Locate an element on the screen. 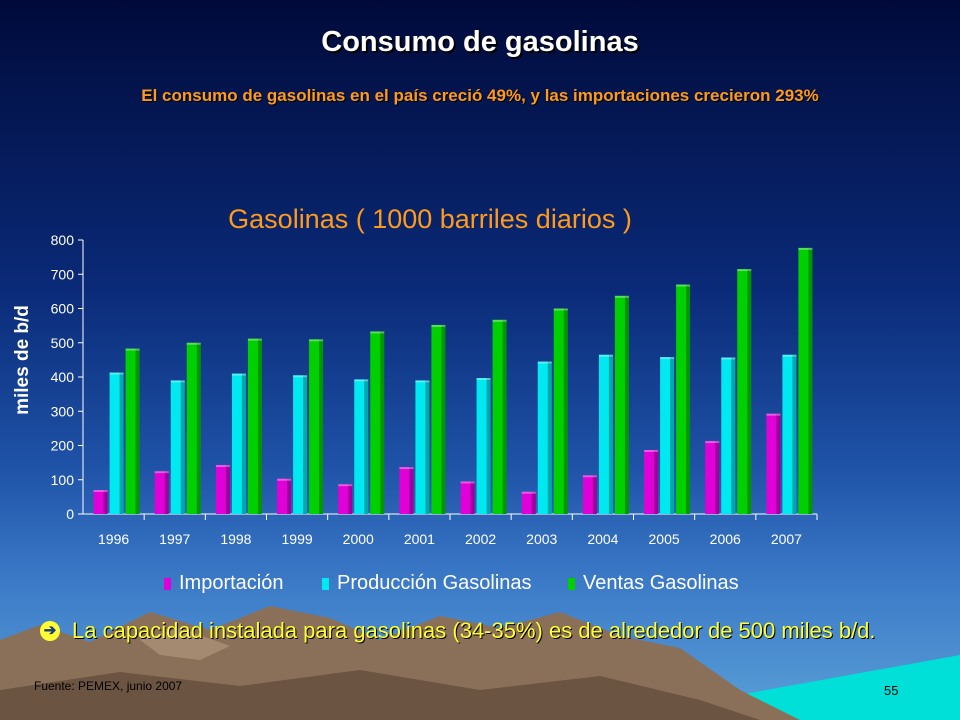  bar-producción-2003 is located at coordinates (544, 437).